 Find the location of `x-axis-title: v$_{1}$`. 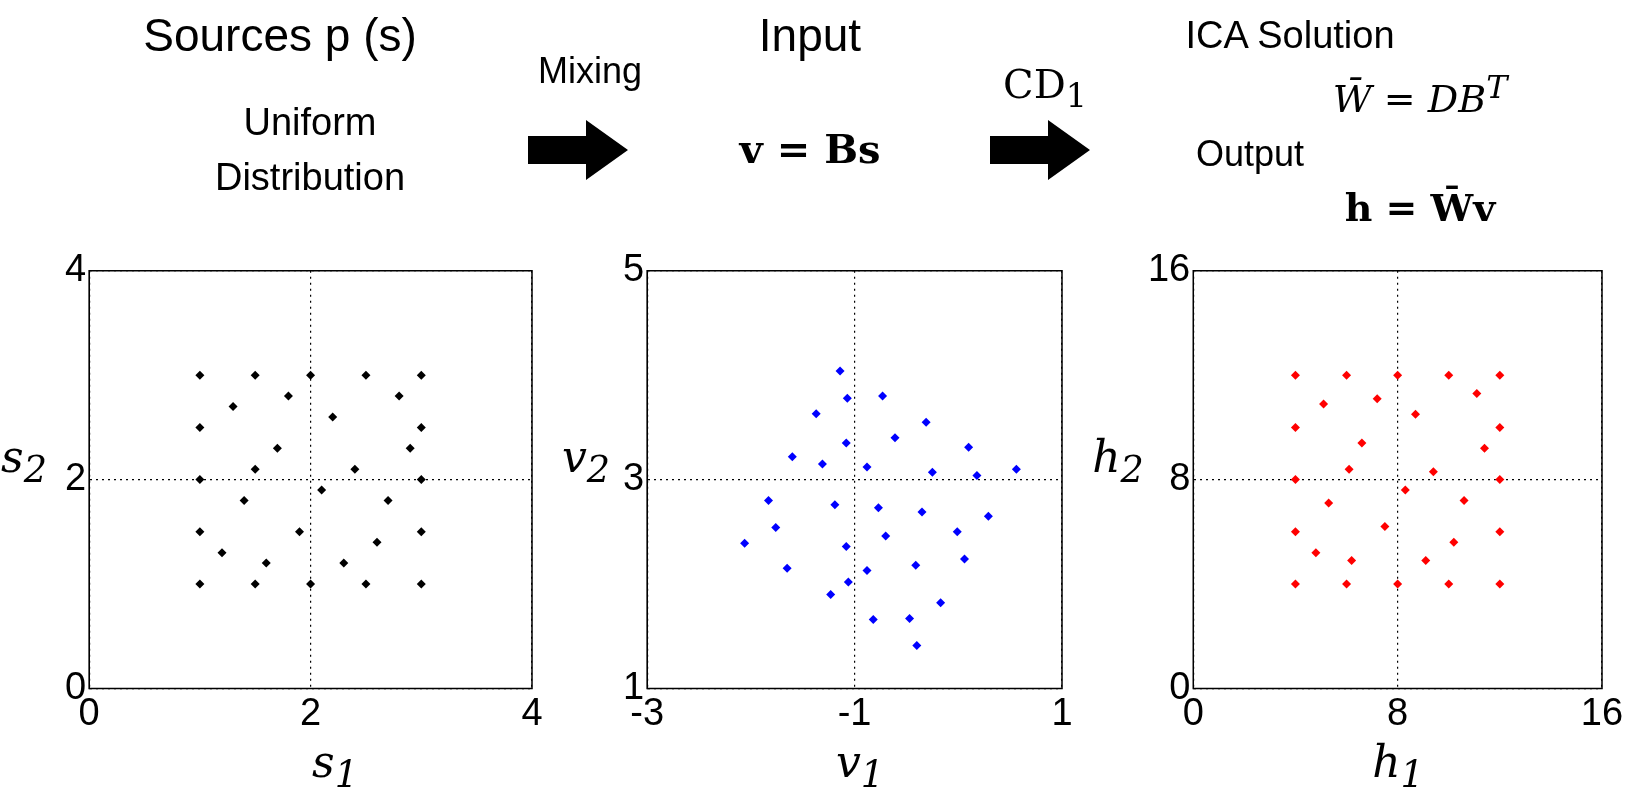

x-axis-title: v$_{1}$ is located at coordinates (860, 765).